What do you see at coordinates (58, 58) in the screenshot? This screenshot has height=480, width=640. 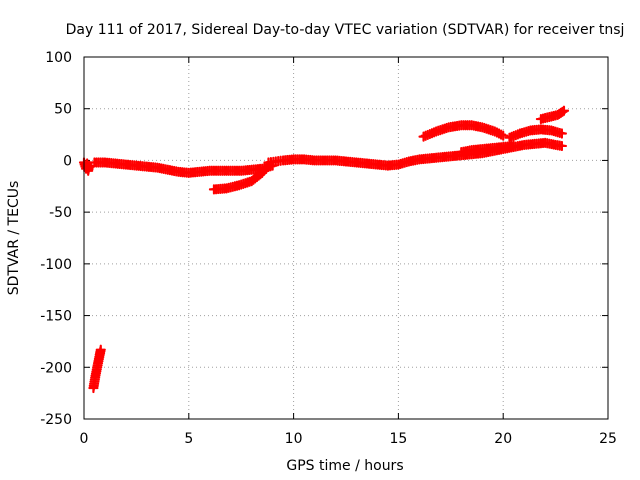 I see `y-tick-label: 100` at bounding box center [58, 58].